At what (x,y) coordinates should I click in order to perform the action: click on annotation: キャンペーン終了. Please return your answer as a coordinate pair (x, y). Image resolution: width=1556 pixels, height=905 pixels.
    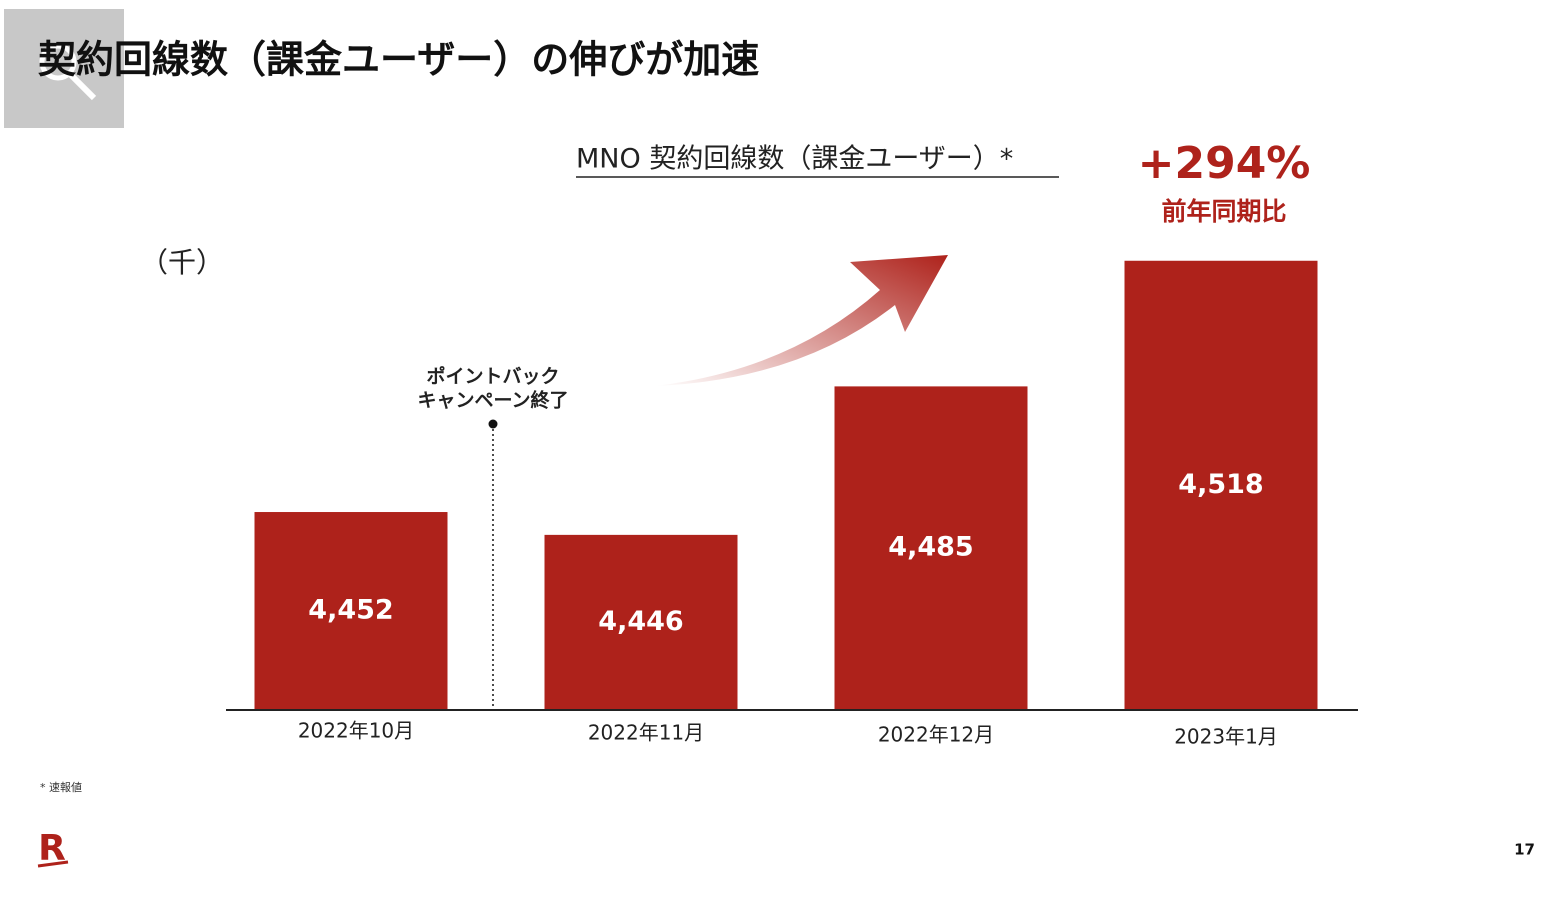
    Looking at the image, I should click on (492, 400).